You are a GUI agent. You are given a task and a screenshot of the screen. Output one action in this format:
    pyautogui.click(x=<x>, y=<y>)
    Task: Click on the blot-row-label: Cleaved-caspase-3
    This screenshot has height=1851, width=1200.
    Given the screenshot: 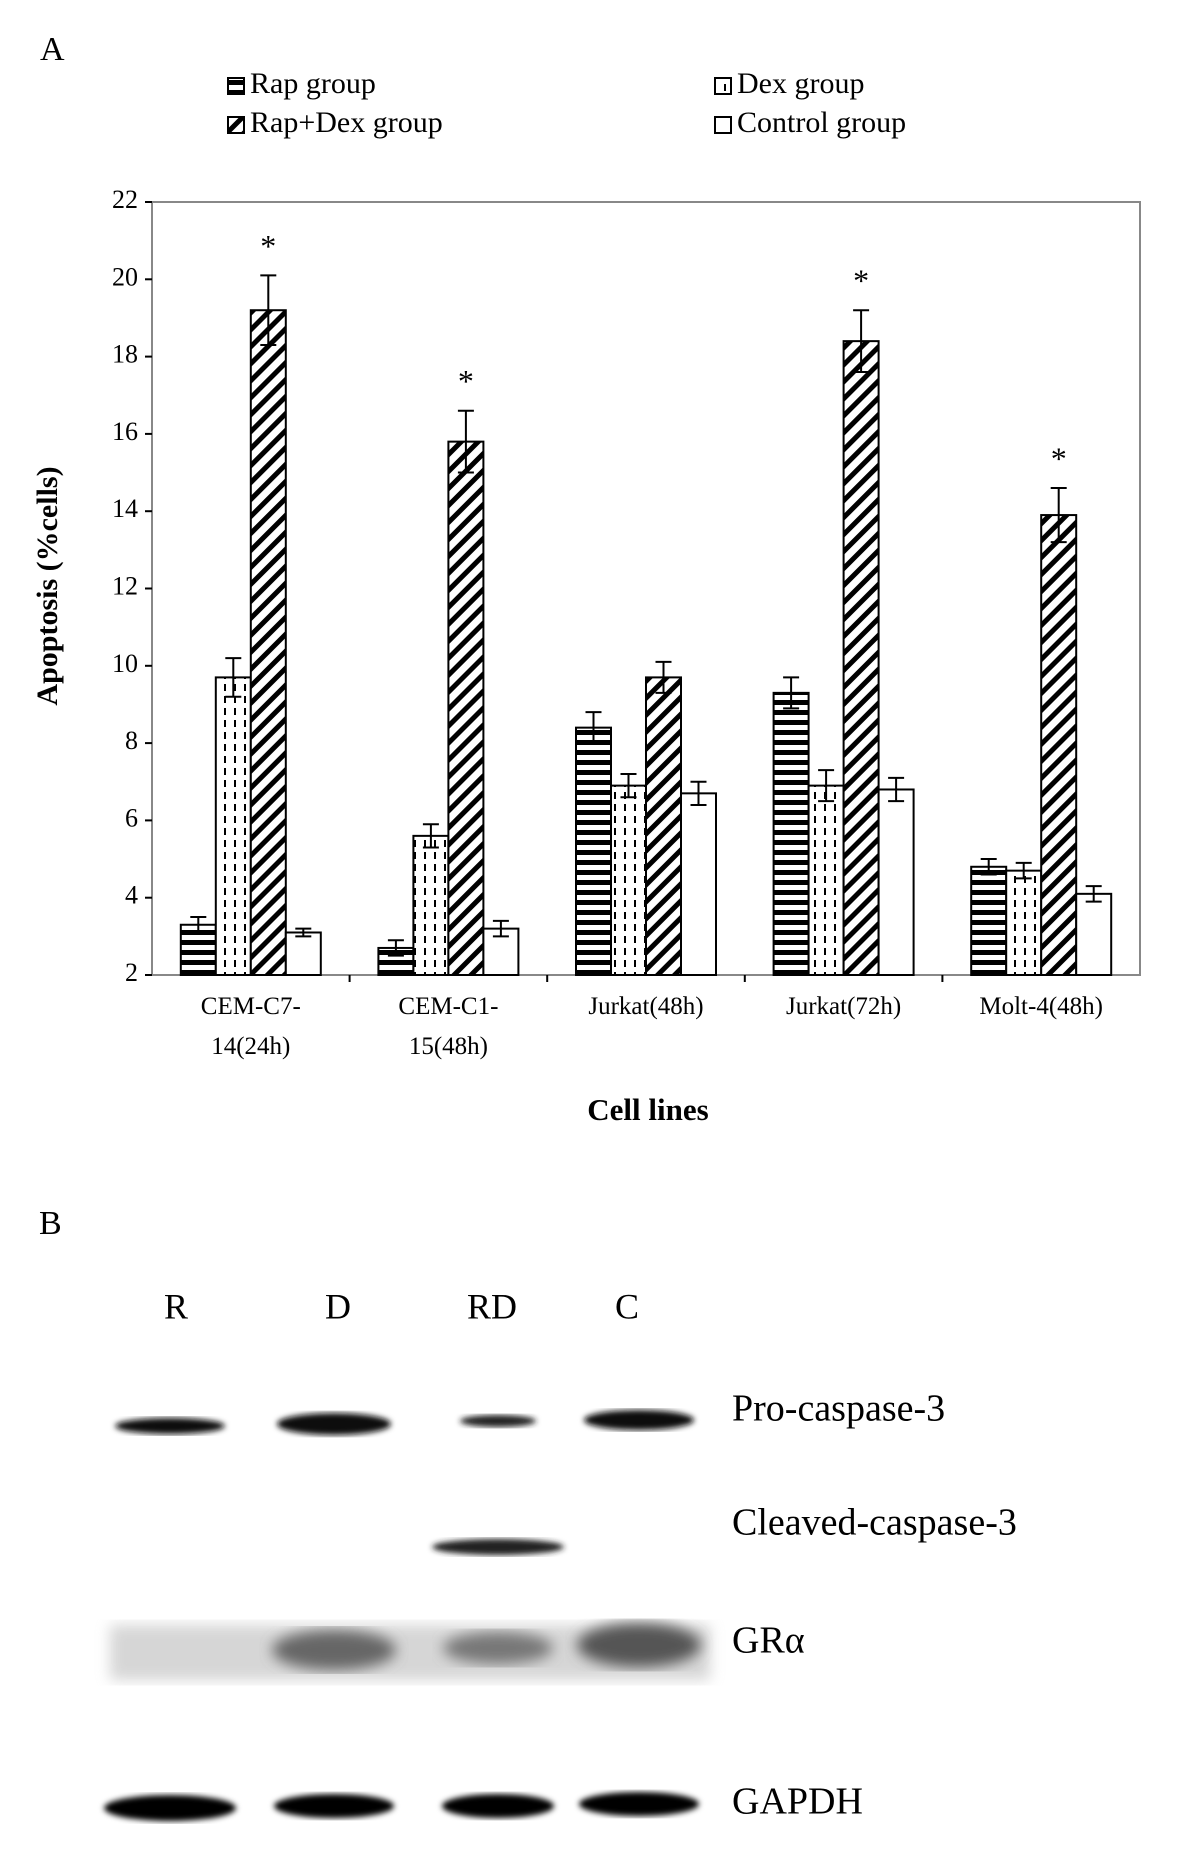 What is the action you would take?
    pyautogui.click(x=874, y=1523)
    